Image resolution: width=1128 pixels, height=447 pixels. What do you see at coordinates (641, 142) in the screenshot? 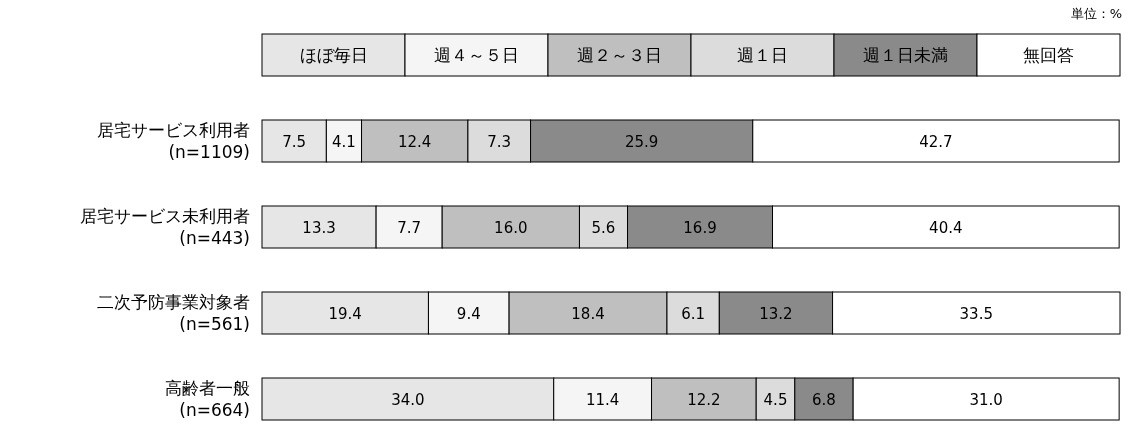
I see `data-label: 25.9` at bounding box center [641, 142].